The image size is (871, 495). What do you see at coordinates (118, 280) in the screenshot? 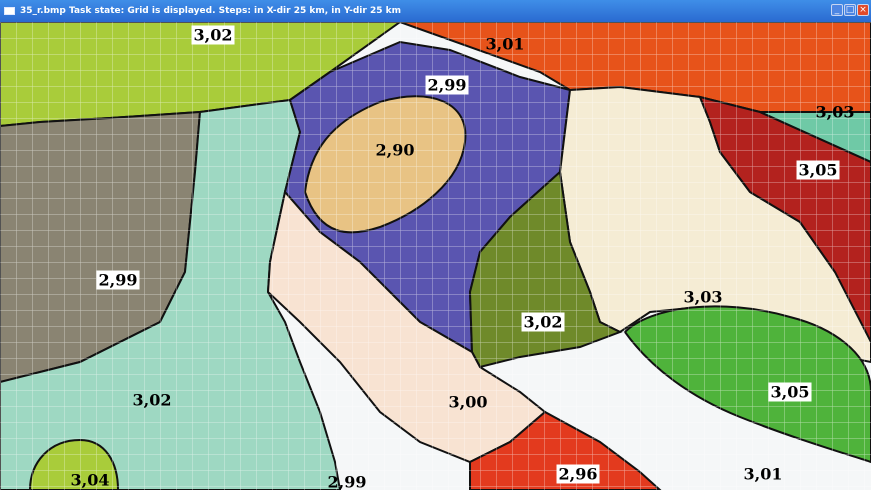
I see `label-taupe: 2,99` at bounding box center [118, 280].